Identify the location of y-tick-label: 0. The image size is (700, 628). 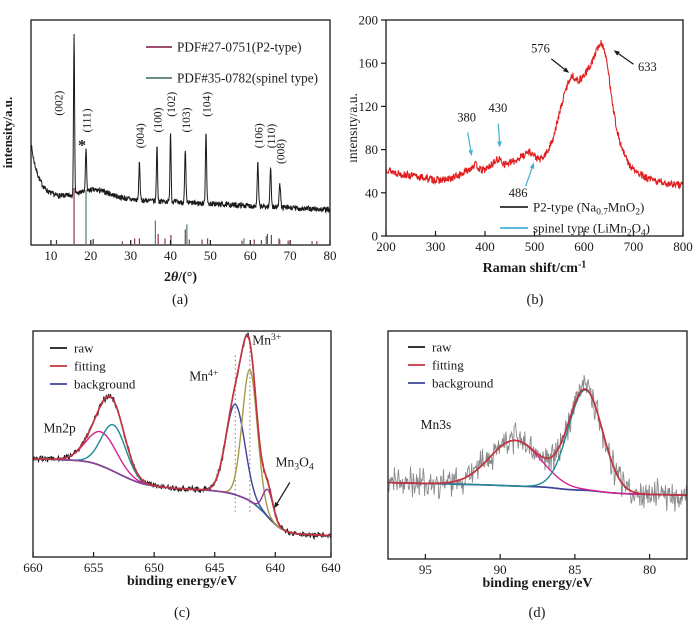
(375, 236).